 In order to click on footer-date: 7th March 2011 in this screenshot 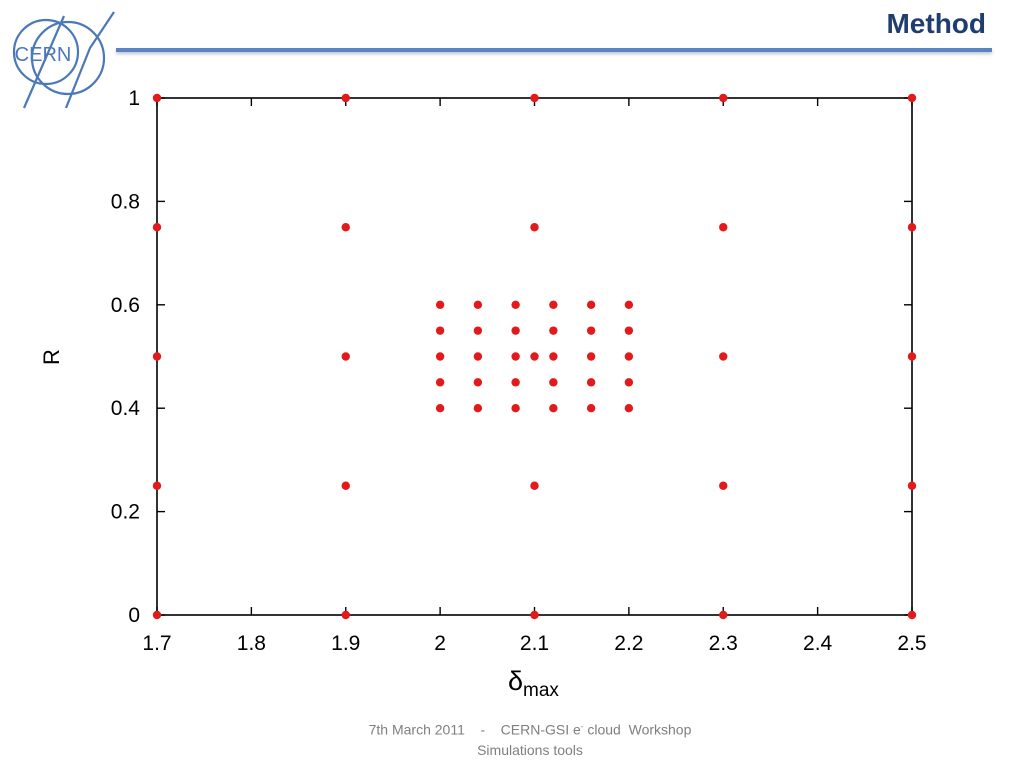, I will do `click(416, 729)`.